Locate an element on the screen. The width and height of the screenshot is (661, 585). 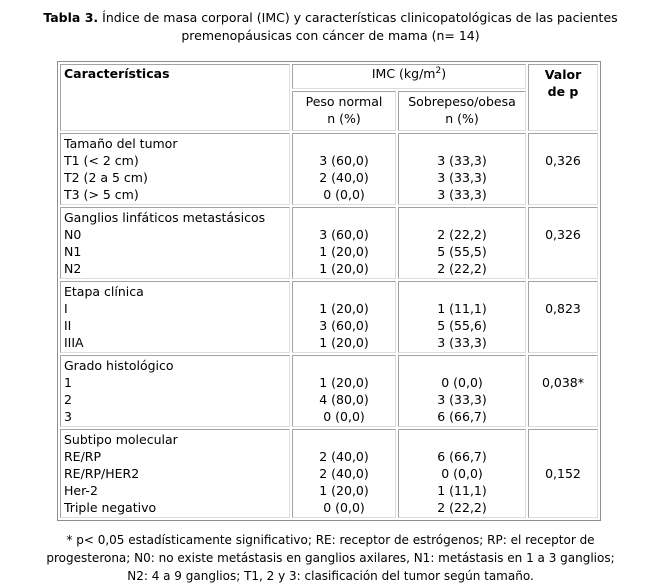
imc-label-post: ) is located at coordinates (444, 73).